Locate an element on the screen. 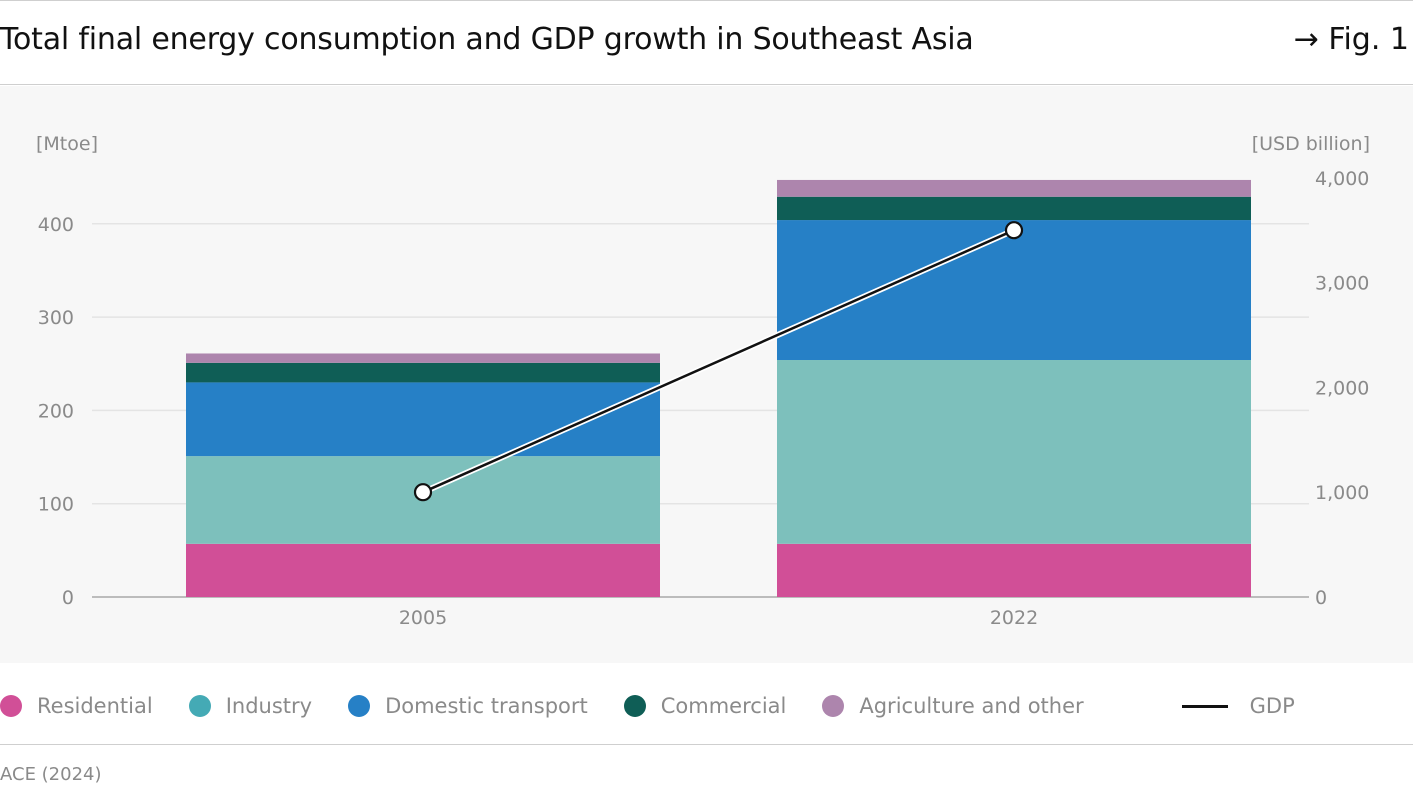 This screenshot has height=807, width=1413. right-tick-label: 0 is located at coordinates (1321, 598).